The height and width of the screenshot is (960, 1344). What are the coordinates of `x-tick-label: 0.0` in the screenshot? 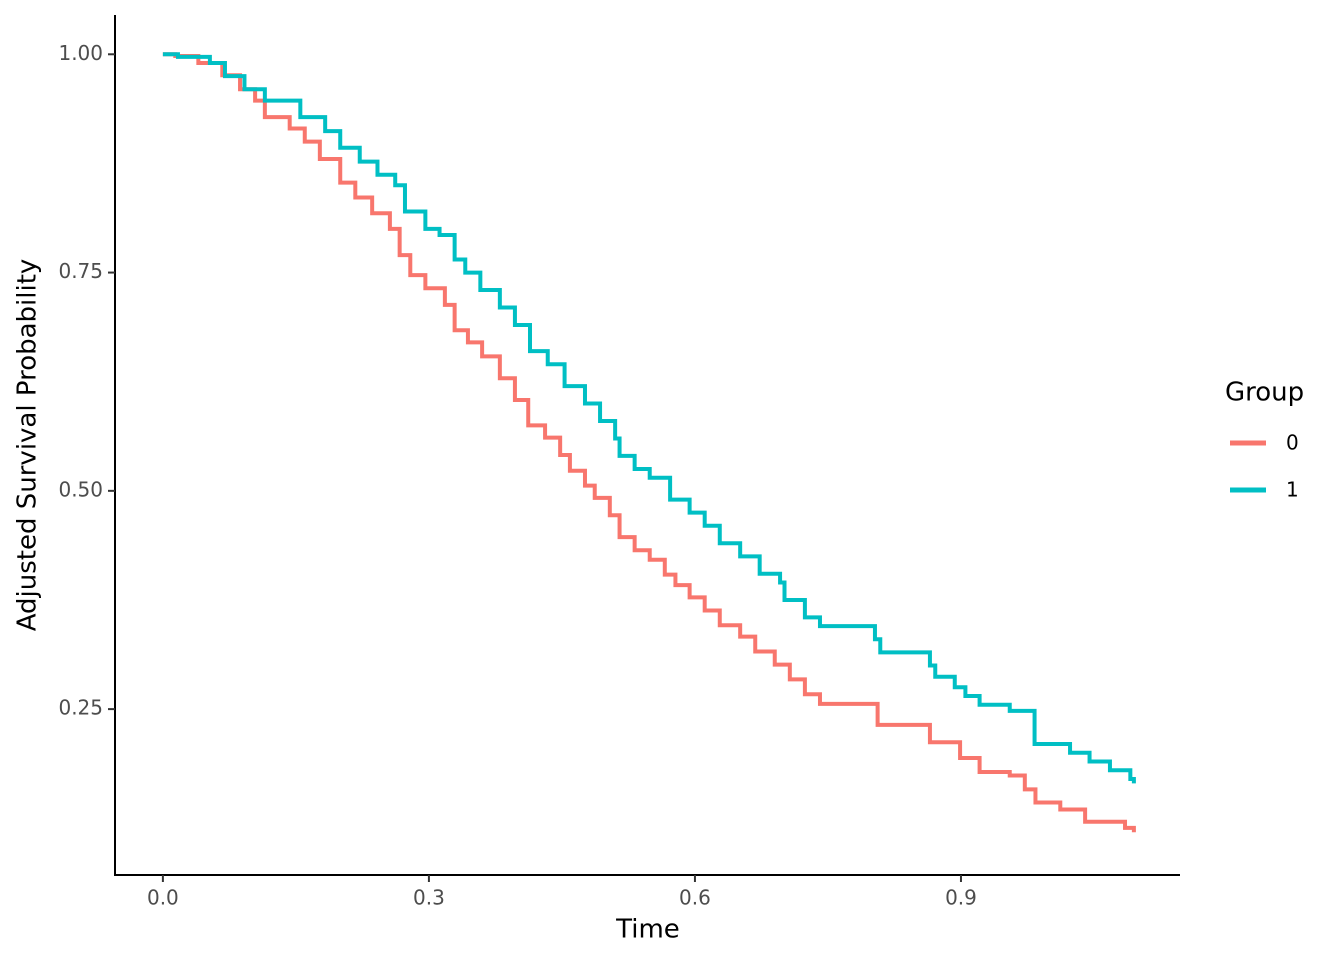 It's located at (163, 898).